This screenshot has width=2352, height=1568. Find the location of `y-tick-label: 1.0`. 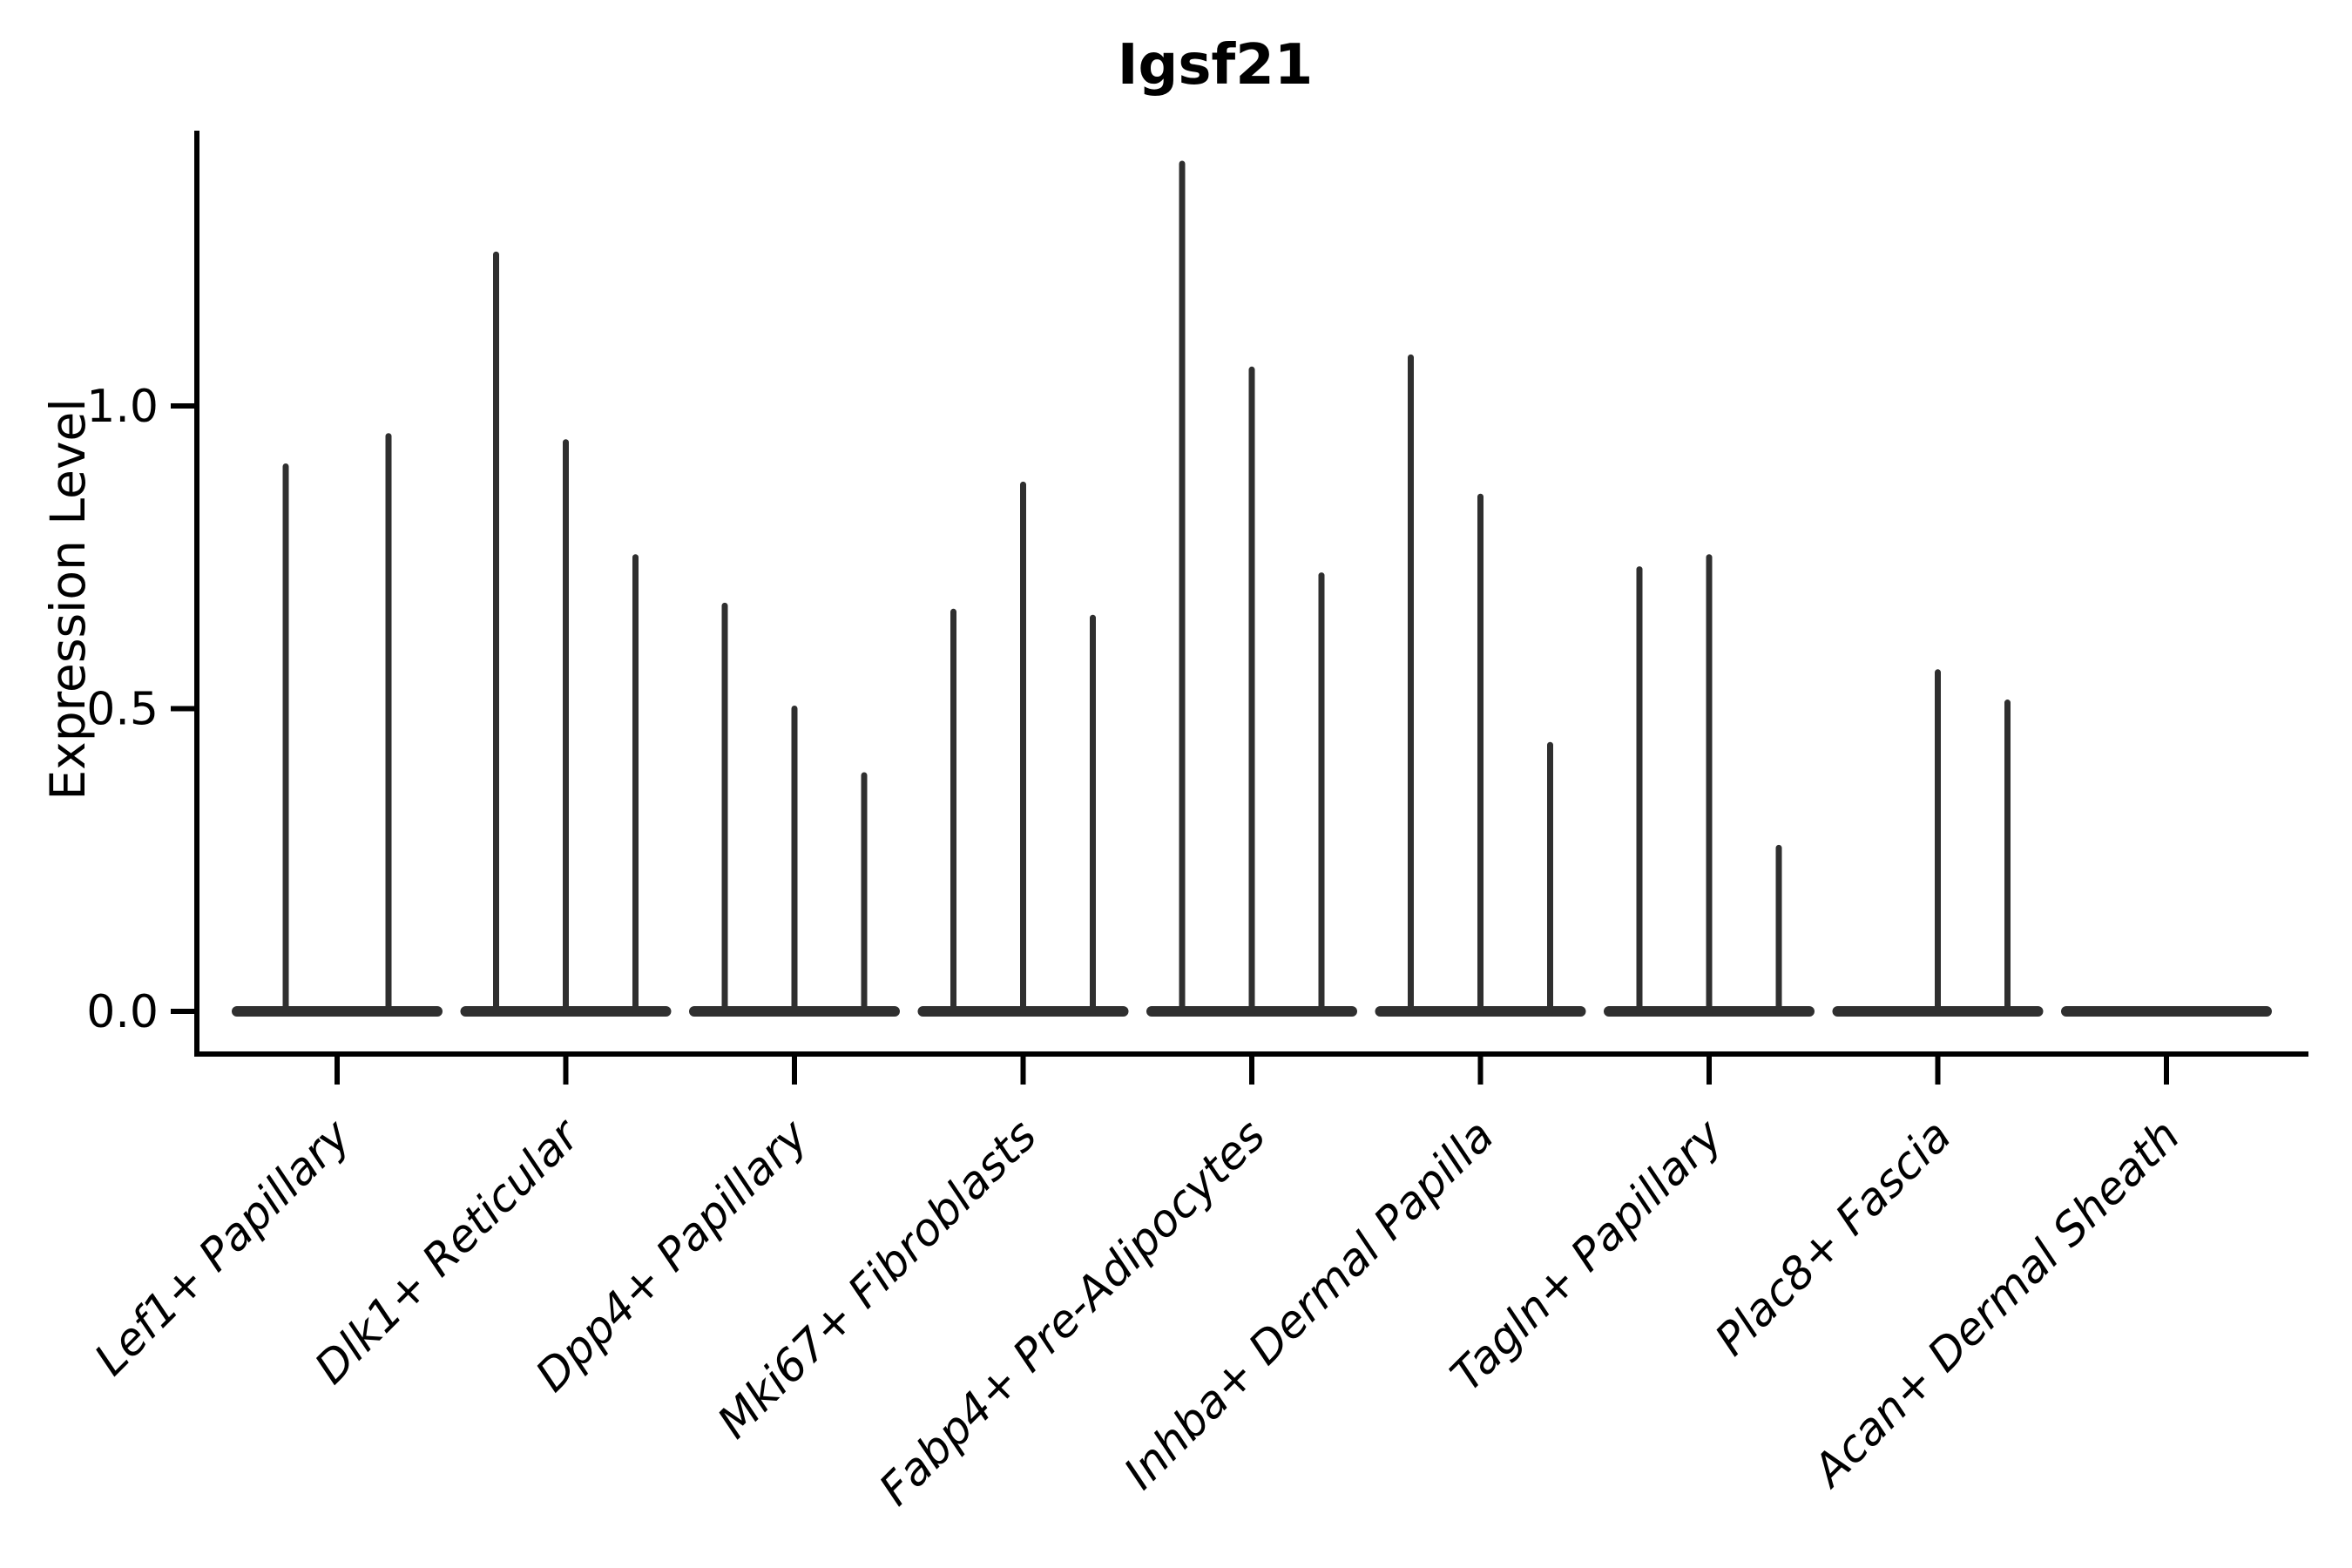

y-tick-label: 1.0 is located at coordinates (122, 407).